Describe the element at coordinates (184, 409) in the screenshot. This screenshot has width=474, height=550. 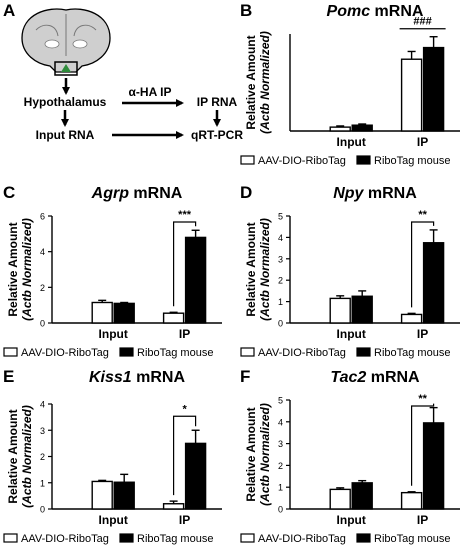
I see `significance-marker: *` at that location.